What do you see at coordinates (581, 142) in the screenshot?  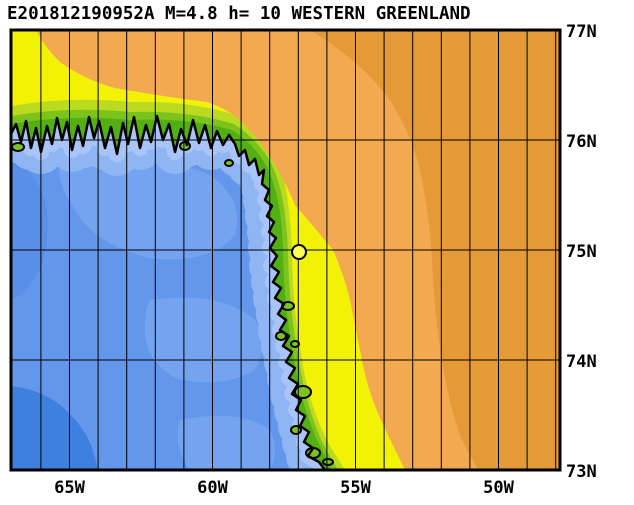 I see `lat-label-76n: 76N` at bounding box center [581, 142].